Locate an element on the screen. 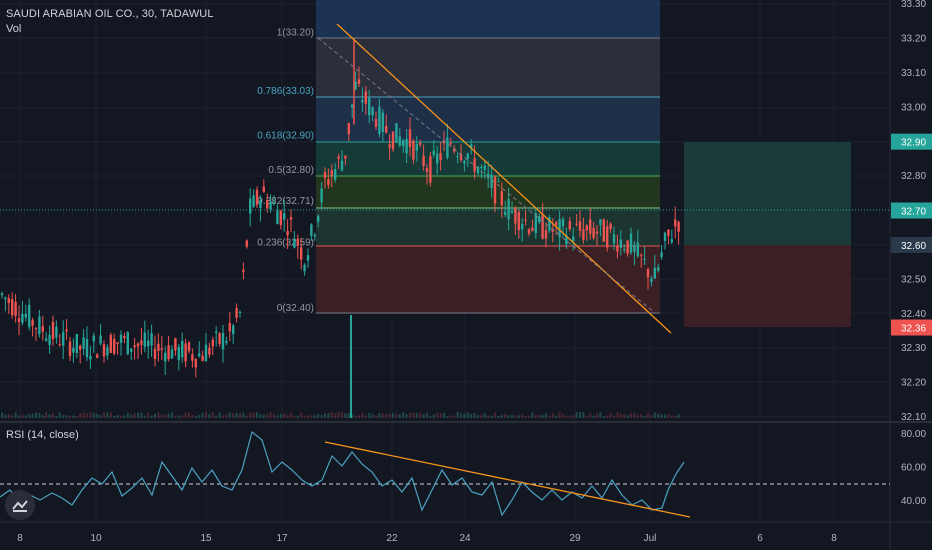 The image size is (932, 550). long-position-tool is located at coordinates (767, 234).